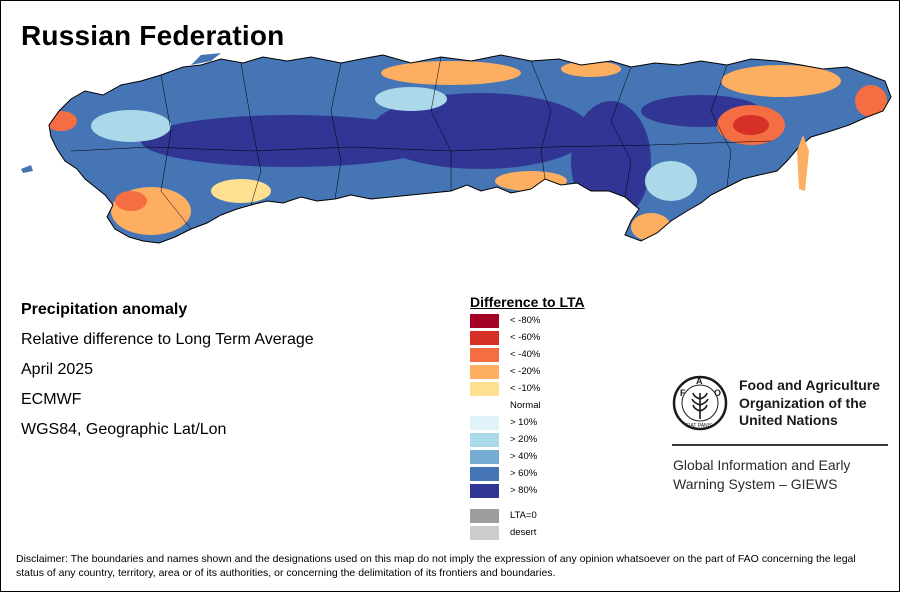 Image resolution: width=900 pixels, height=592 pixels. I want to click on fao-logo-motto: FIAT PANIS, so click(699, 426).